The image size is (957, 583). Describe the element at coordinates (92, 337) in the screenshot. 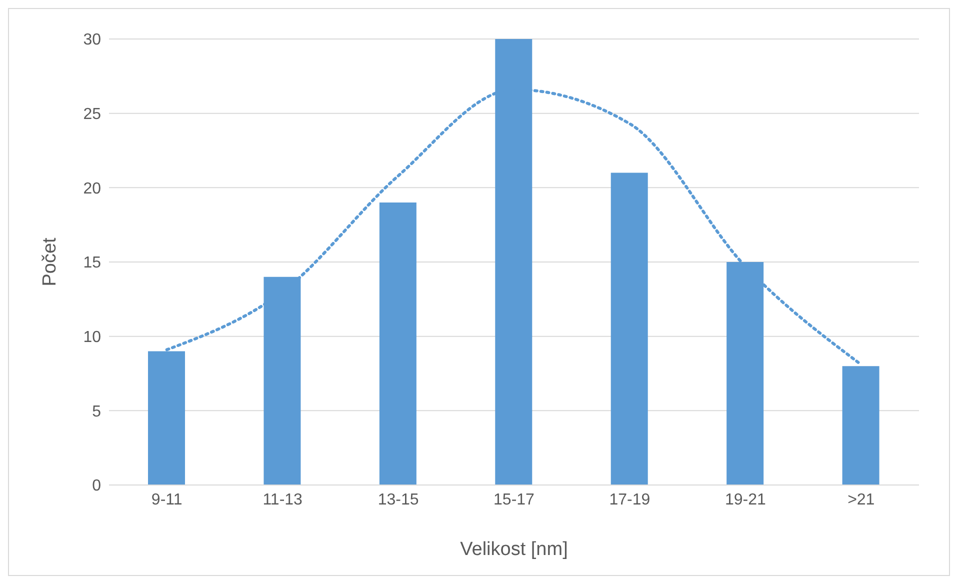

I see `y-tick-label: 10` at that location.